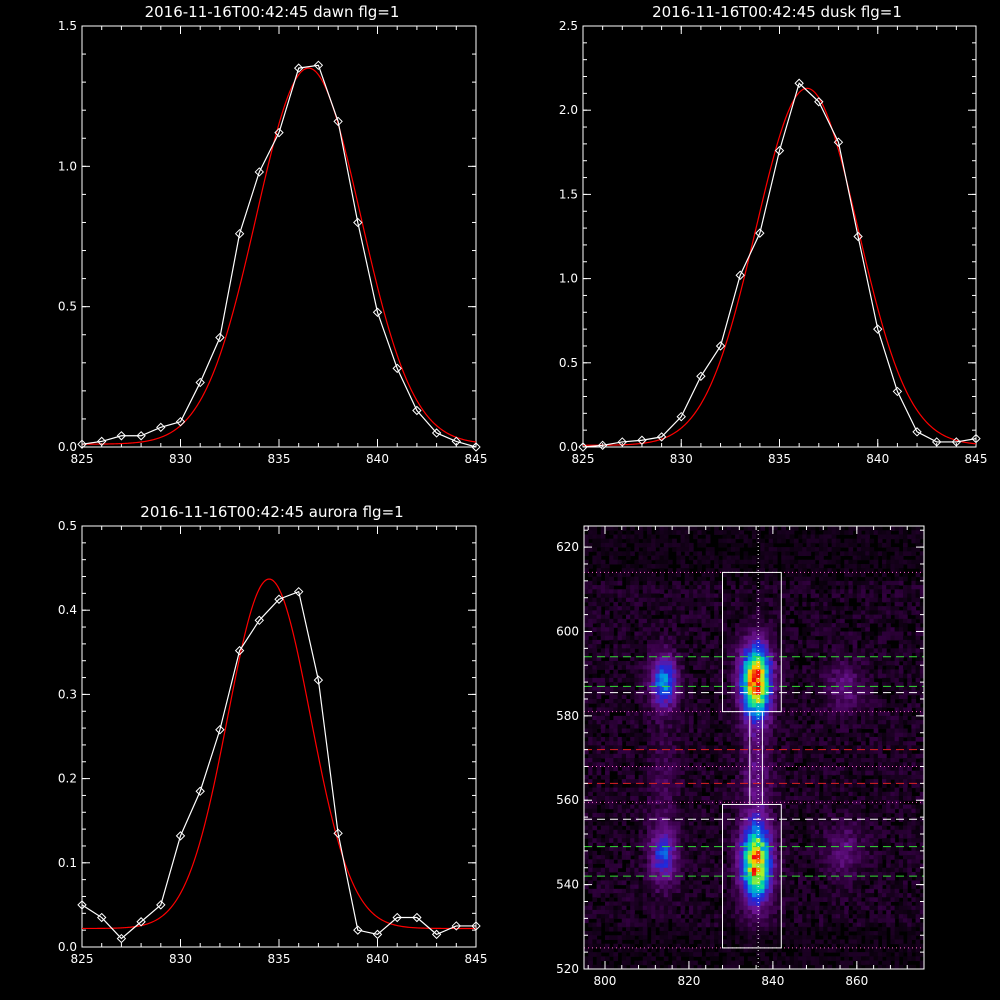  Describe the element at coordinates (298, 68) in the screenshot. I see `dawn-data-point` at that location.